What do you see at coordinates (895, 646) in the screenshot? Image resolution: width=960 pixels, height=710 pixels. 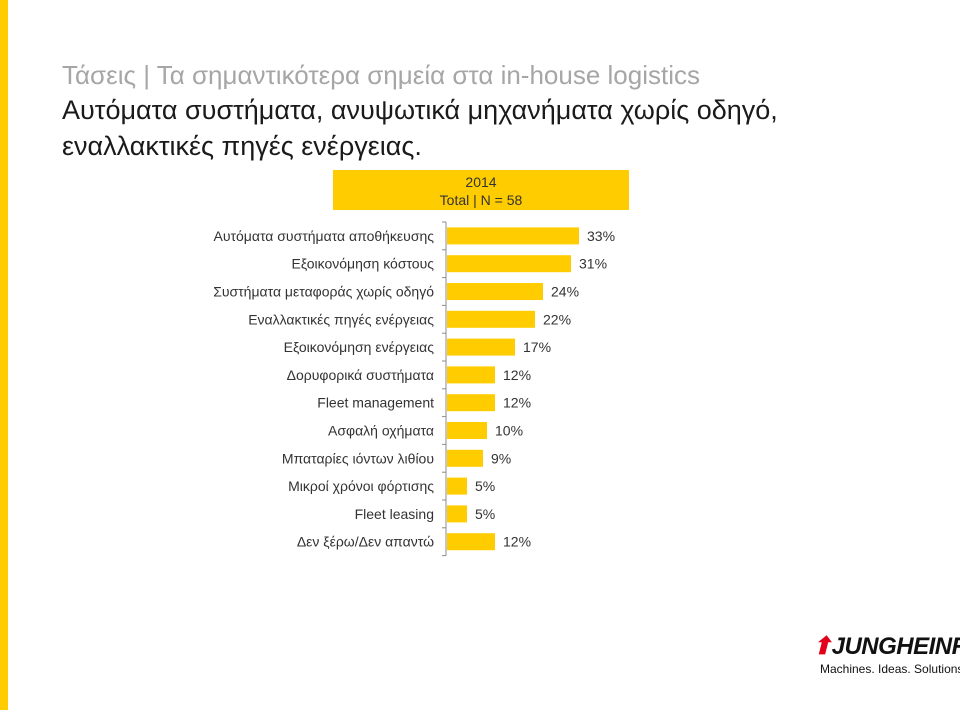 I see `logo-brand: JUNGHEINRICH` at bounding box center [895, 646].